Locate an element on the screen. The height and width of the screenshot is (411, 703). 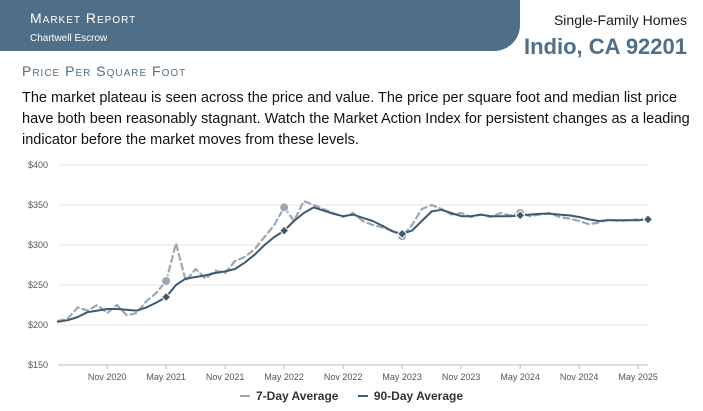
property-type: Single-Family Homes is located at coordinates (620, 20).